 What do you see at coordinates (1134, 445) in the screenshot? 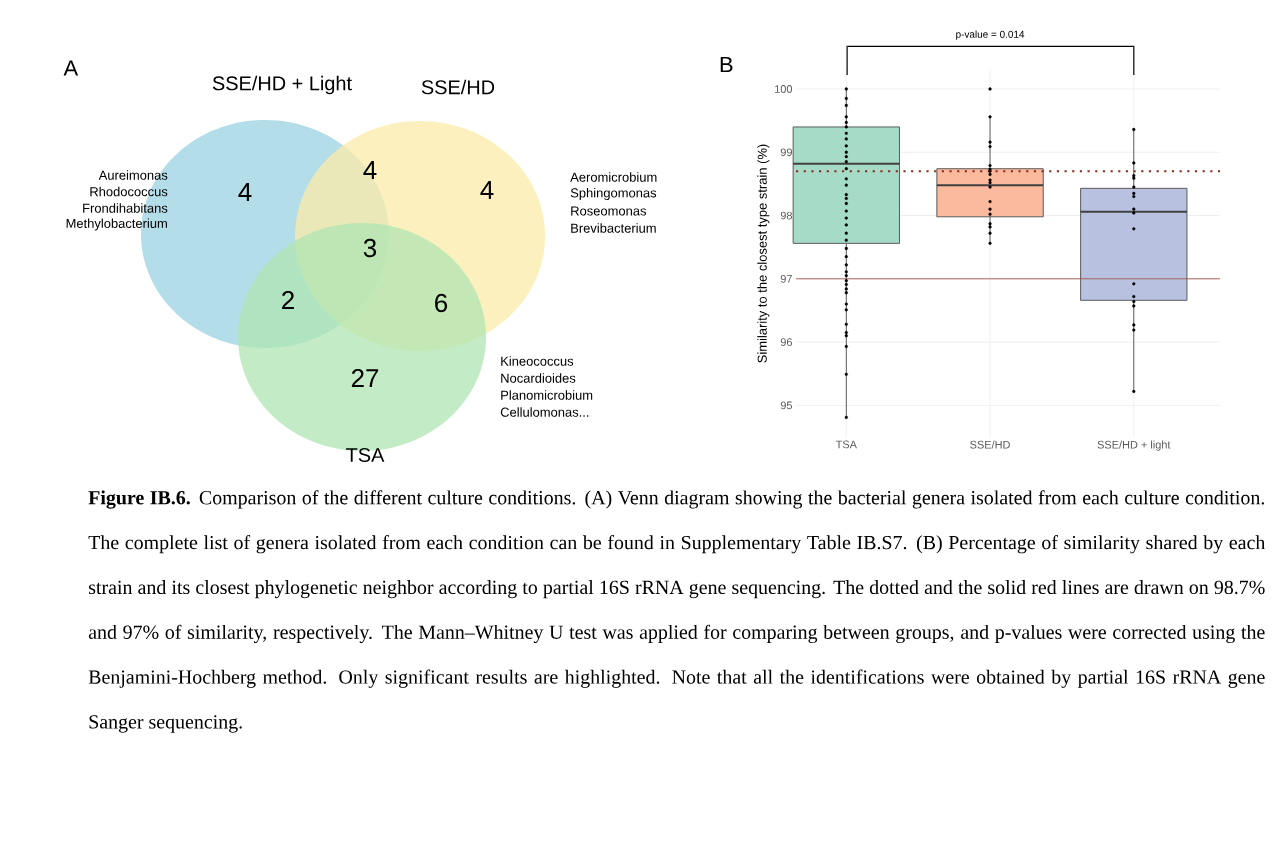
I see `x-tick-label: SSE/HD + light` at bounding box center [1134, 445].